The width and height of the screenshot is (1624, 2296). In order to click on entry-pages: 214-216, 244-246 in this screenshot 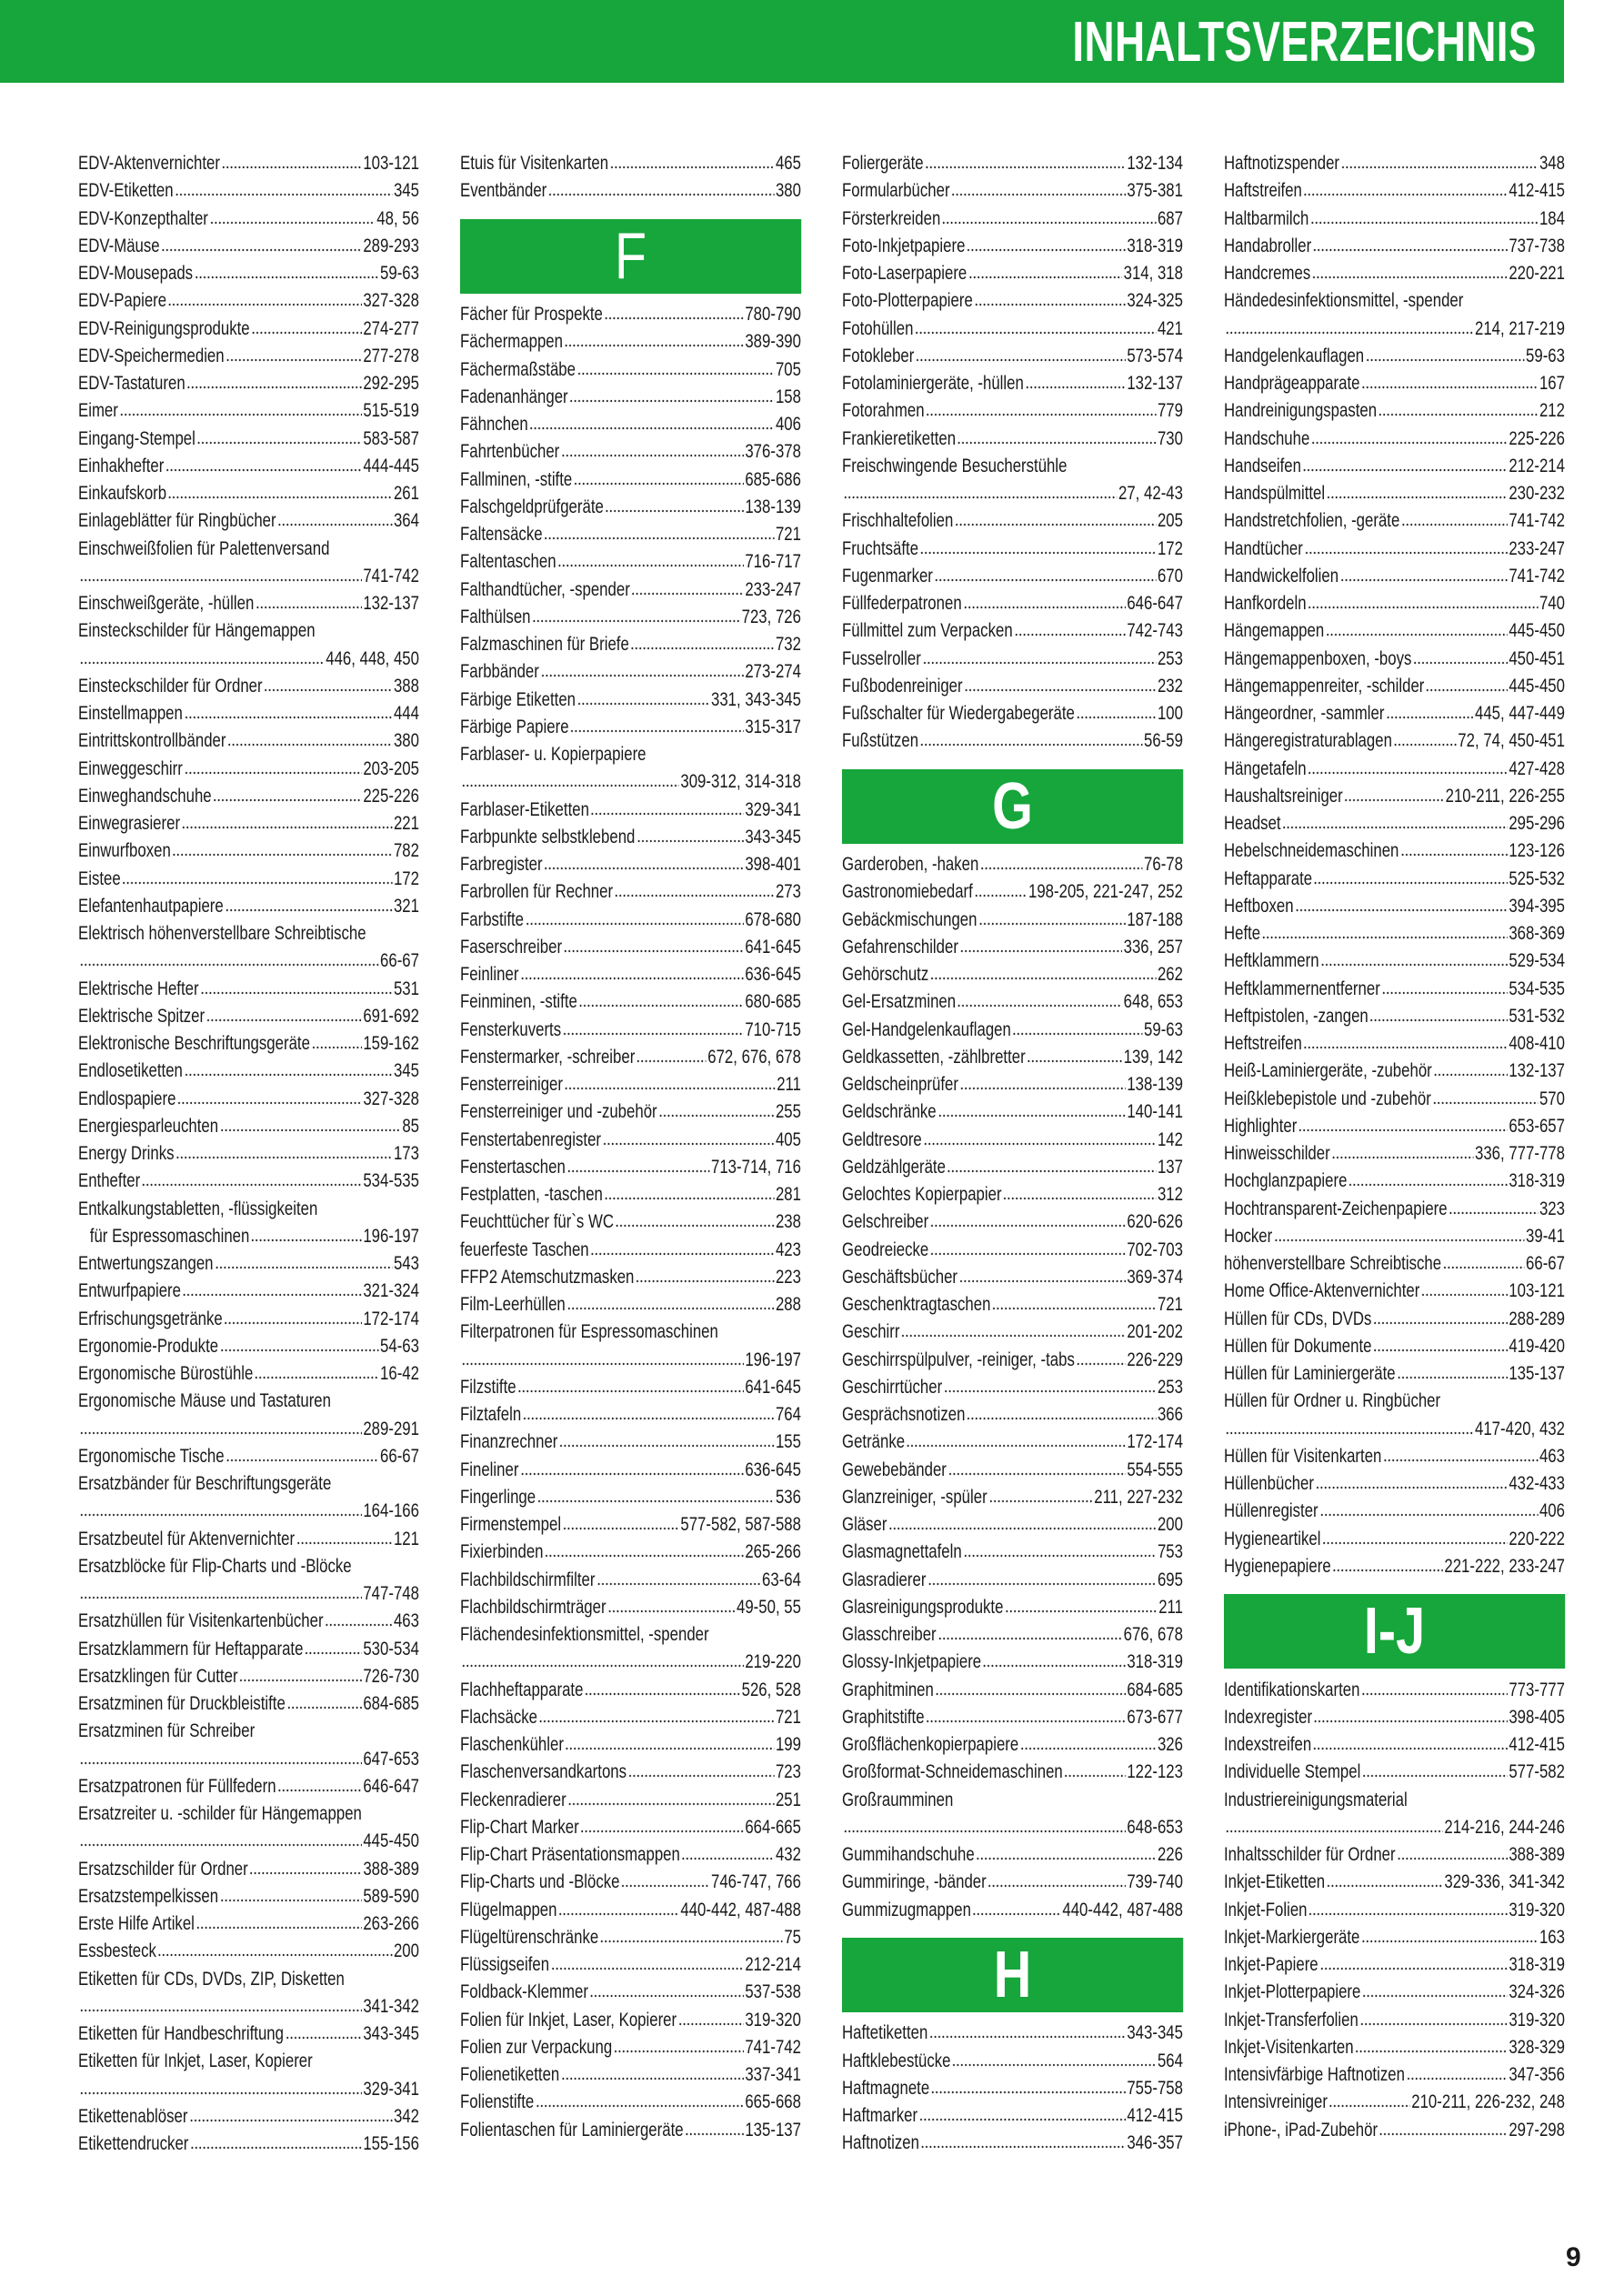, I will do `click(1504, 1827)`.